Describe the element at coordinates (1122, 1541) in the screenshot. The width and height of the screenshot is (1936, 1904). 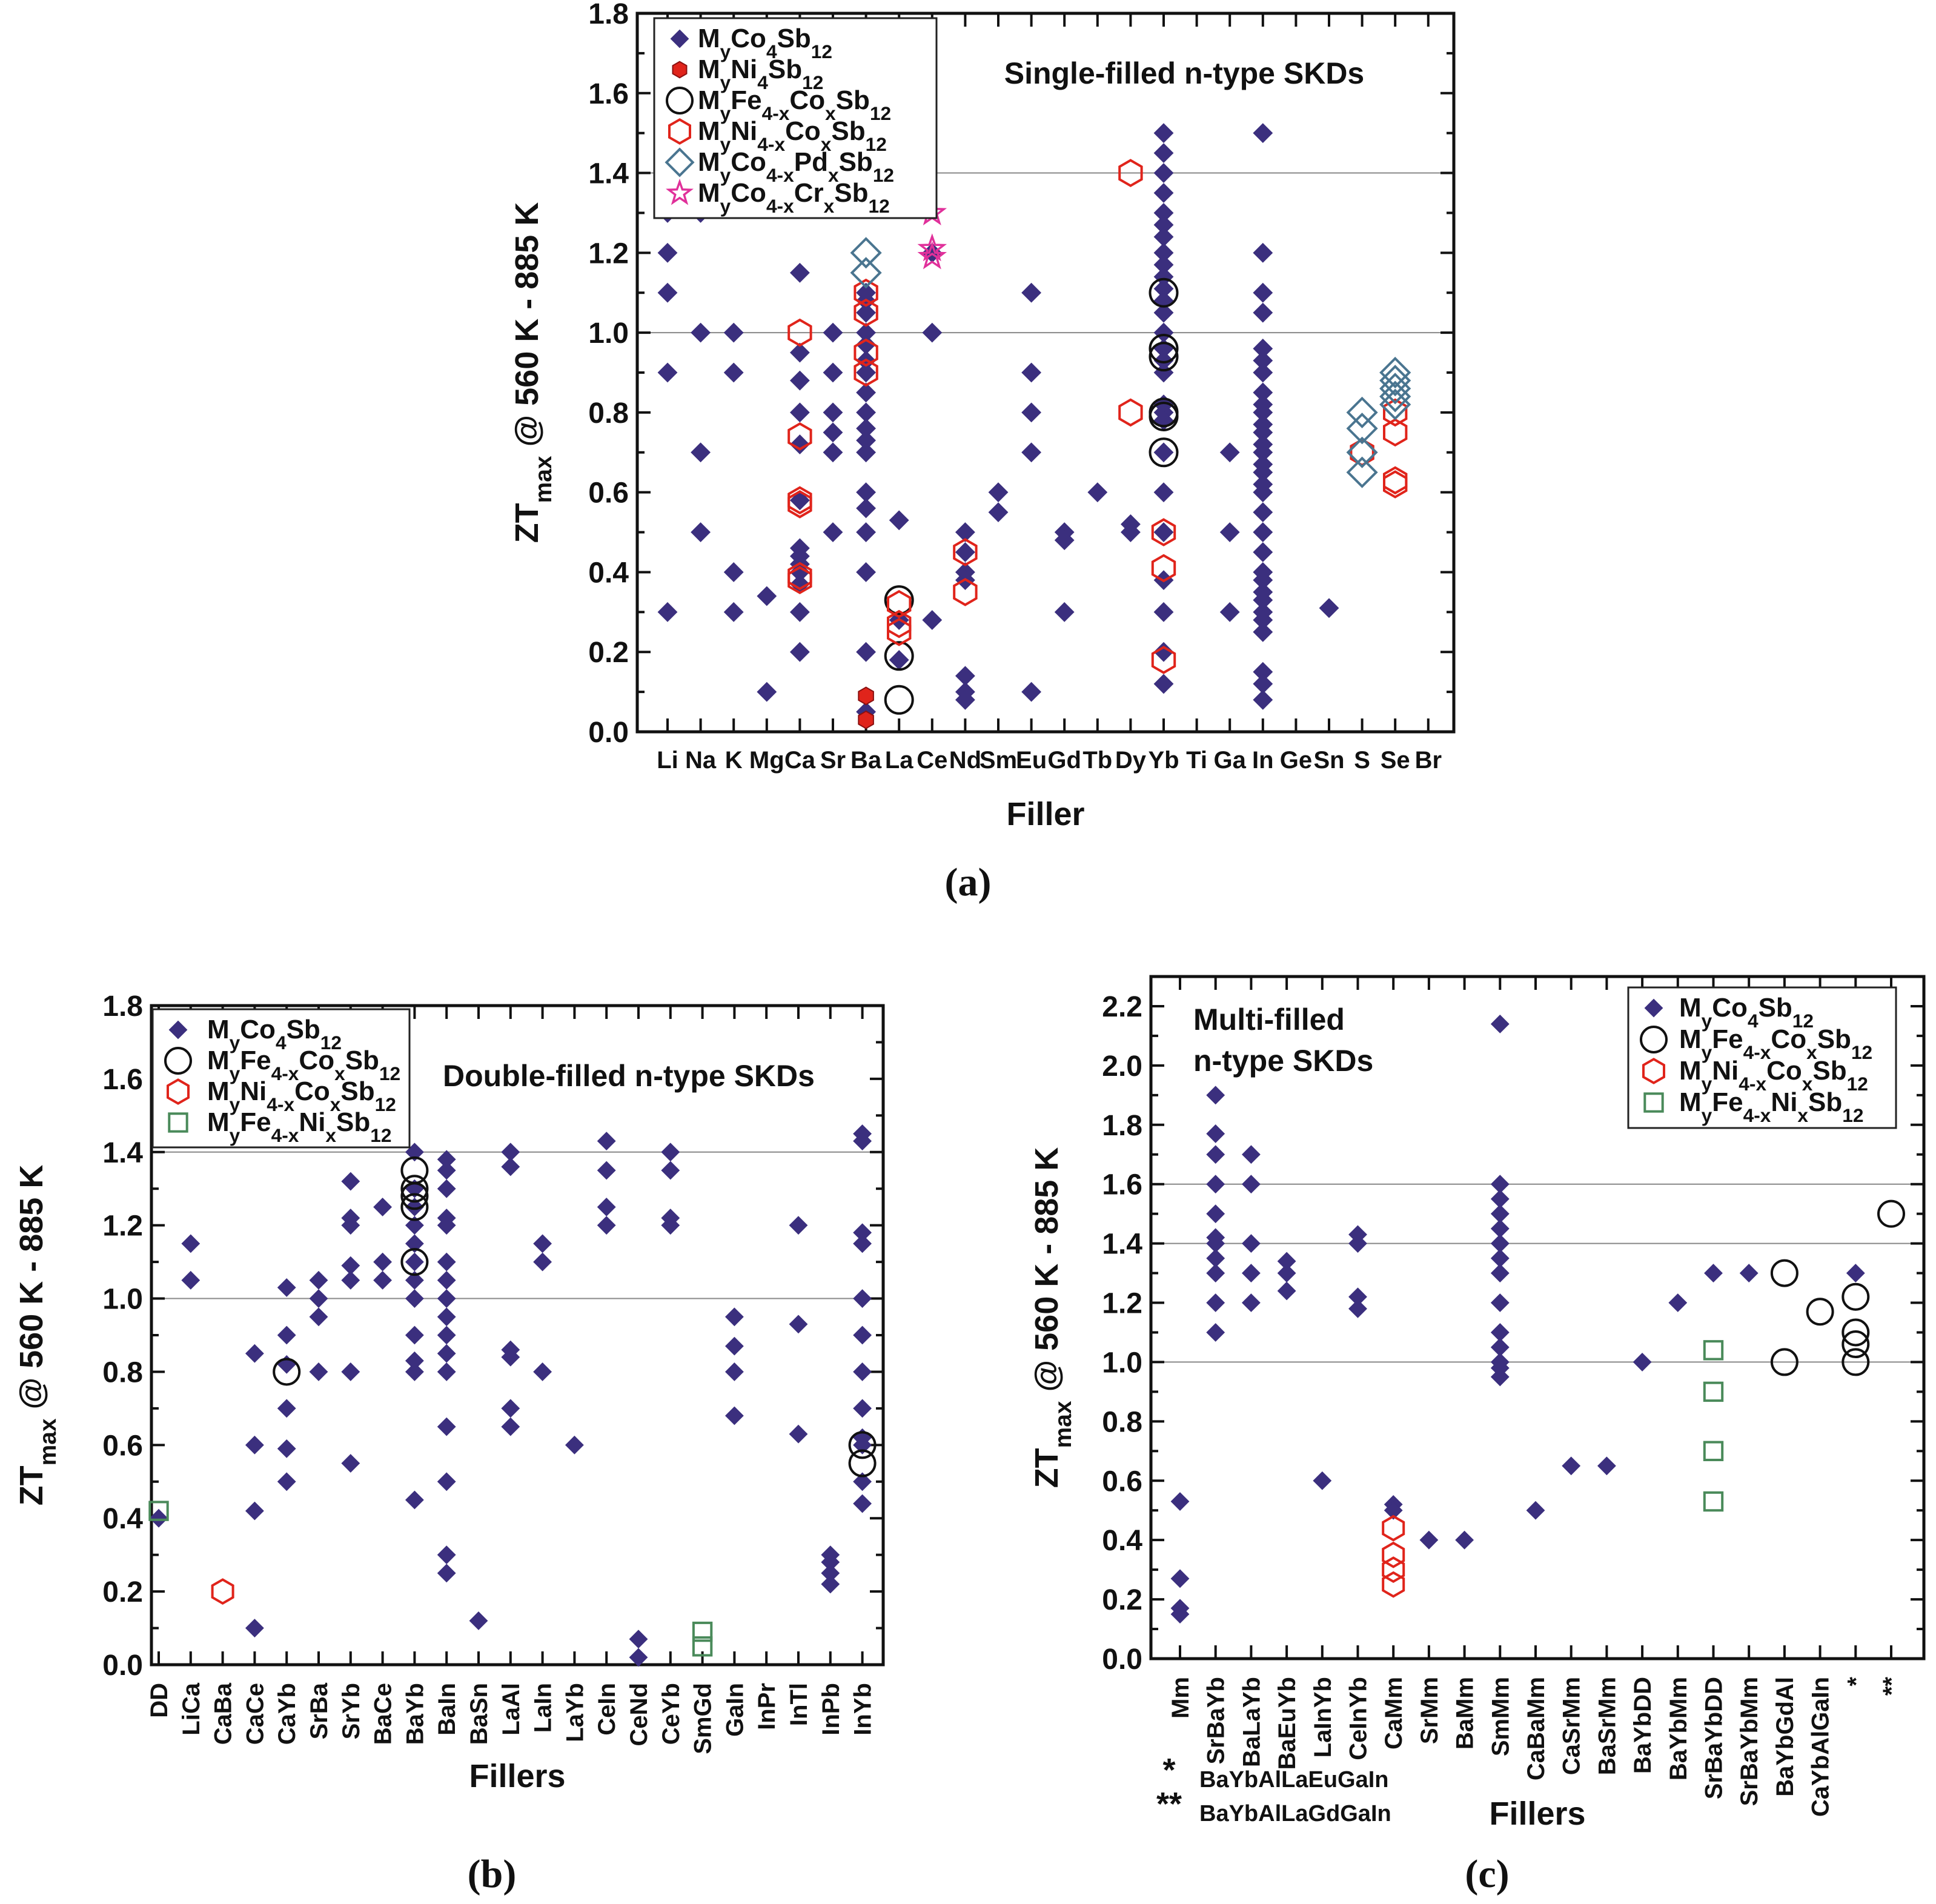
I see `y-tick-label: 0.4` at that location.